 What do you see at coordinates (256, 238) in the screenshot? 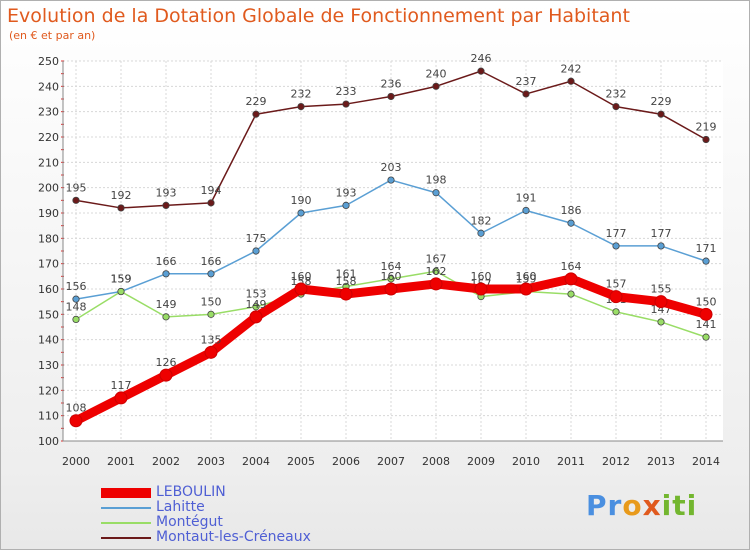
I see `data-label: 175` at bounding box center [256, 238].